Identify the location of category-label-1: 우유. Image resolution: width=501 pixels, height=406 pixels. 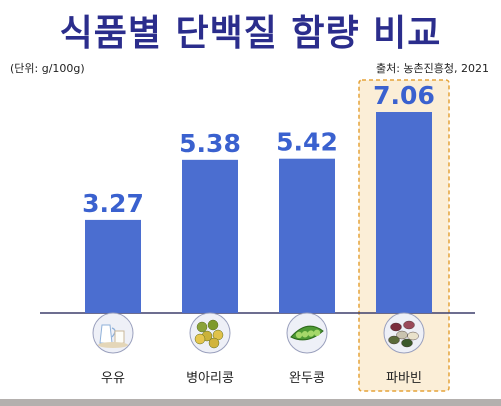
(113, 378).